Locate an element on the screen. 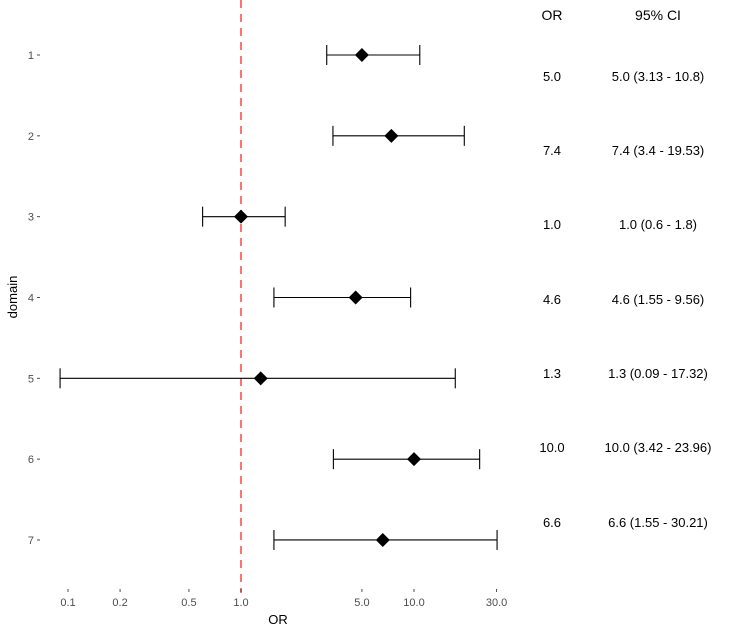  table-ci-value: 6.6 (1.55 - 30.21) is located at coordinates (658, 522).